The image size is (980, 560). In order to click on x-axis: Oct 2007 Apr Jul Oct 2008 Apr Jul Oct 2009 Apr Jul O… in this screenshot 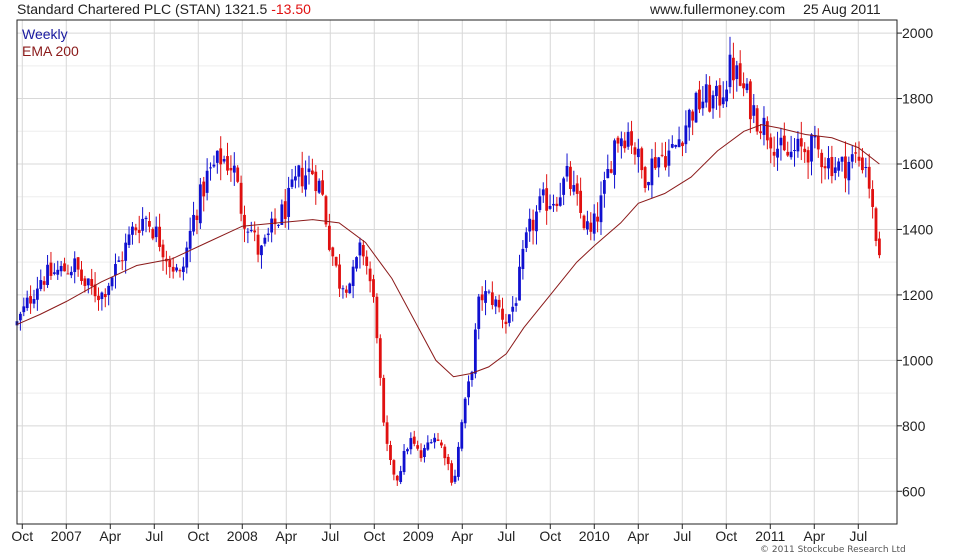, I will do `click(439, 534)`.